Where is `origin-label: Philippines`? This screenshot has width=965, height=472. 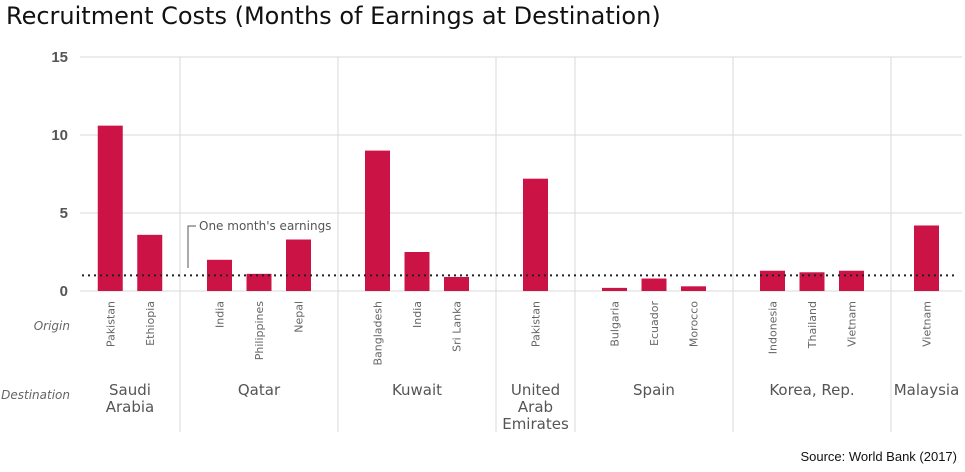
origin-label: Philippines is located at coordinates (259, 331).